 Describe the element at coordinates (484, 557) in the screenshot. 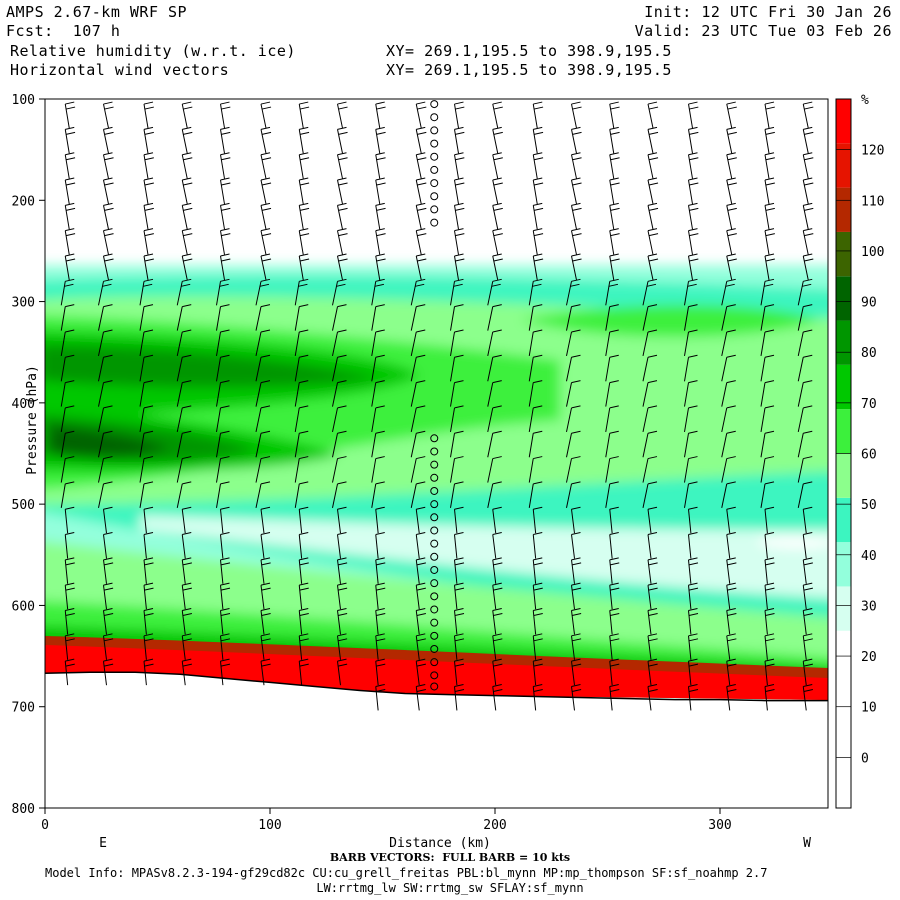

I see `rh-dry-tongue` at that location.